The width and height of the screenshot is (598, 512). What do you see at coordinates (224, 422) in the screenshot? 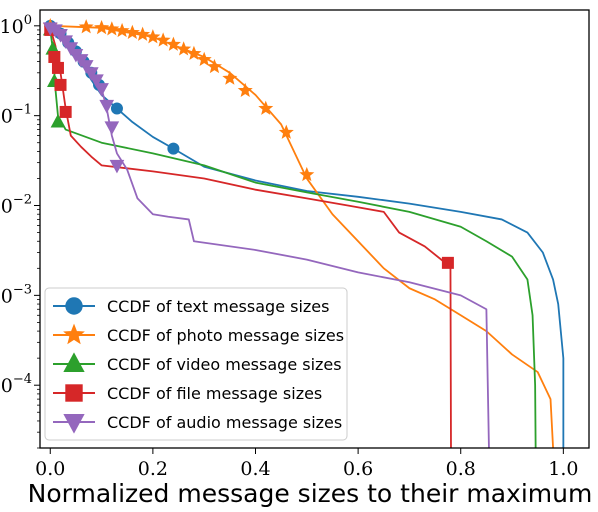
I see `legend-label: CCDF of audio message sizes` at bounding box center [224, 422].